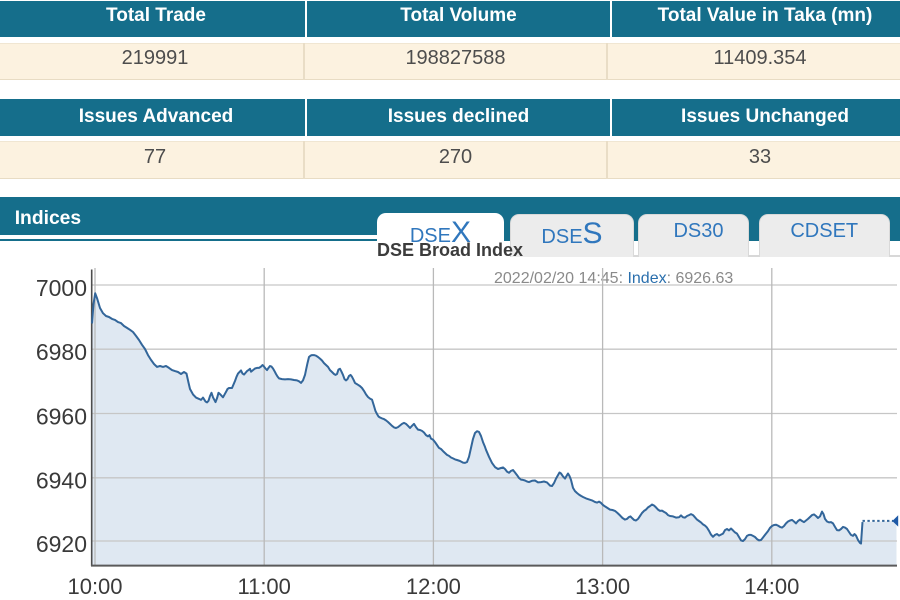  Describe the element at coordinates (61, 481) in the screenshot. I see `svg-text: 6940` at that location.